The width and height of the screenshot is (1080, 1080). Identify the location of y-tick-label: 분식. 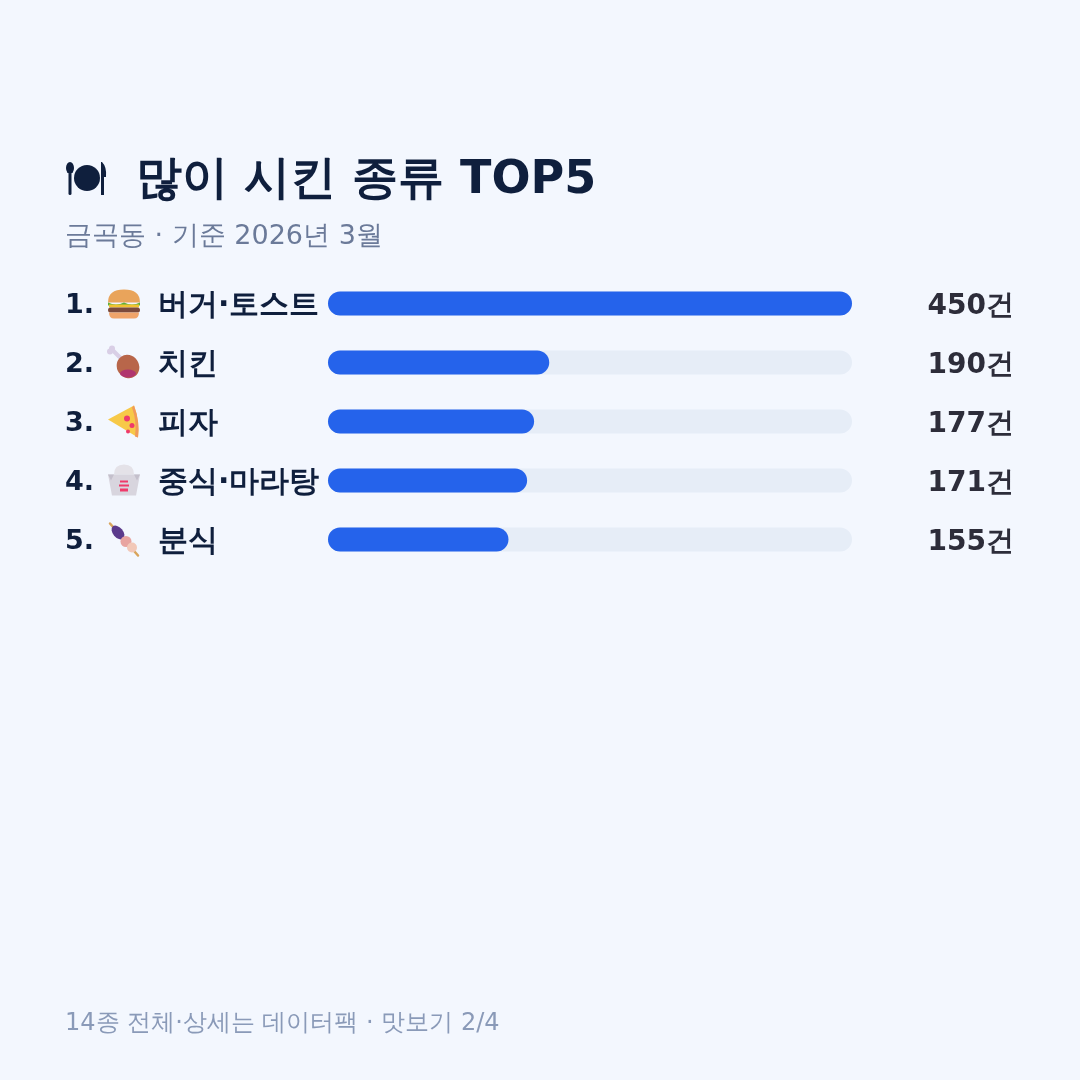
(188, 540).